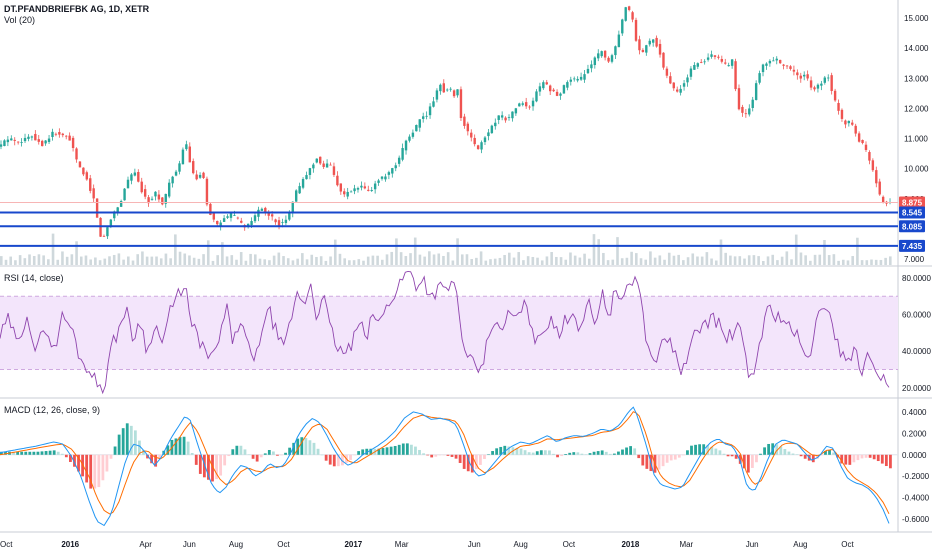 Image resolution: width=932 pixels, height=550 pixels. What do you see at coordinates (283, 544) in the screenshot?
I see `time-tick-label: Oct` at bounding box center [283, 544].